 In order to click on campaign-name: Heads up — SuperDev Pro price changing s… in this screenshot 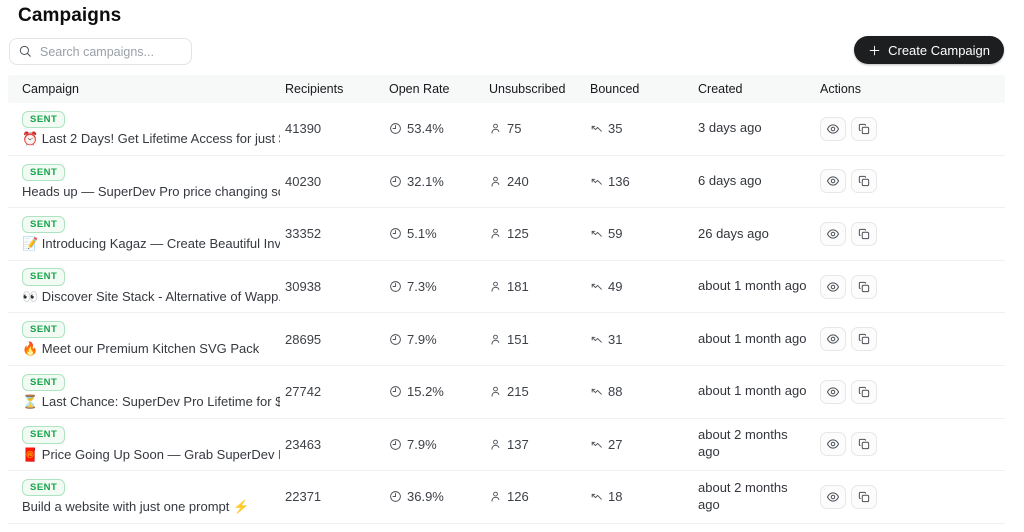, I will do `click(151, 192)`.